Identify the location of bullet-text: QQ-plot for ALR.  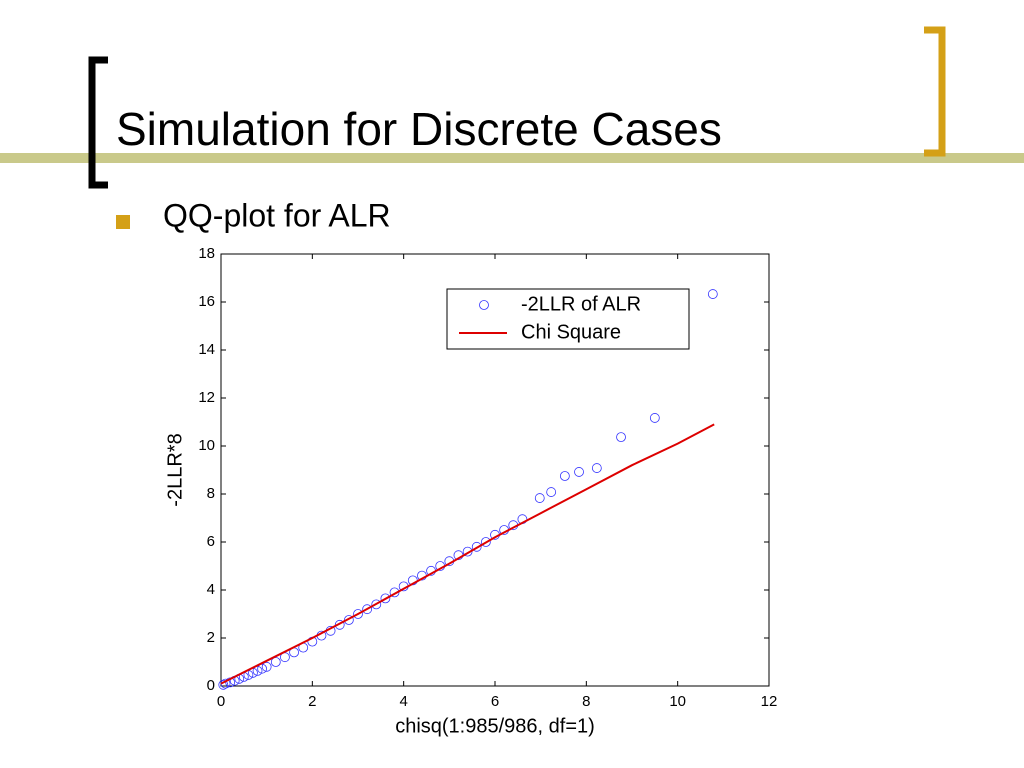
(277, 215).